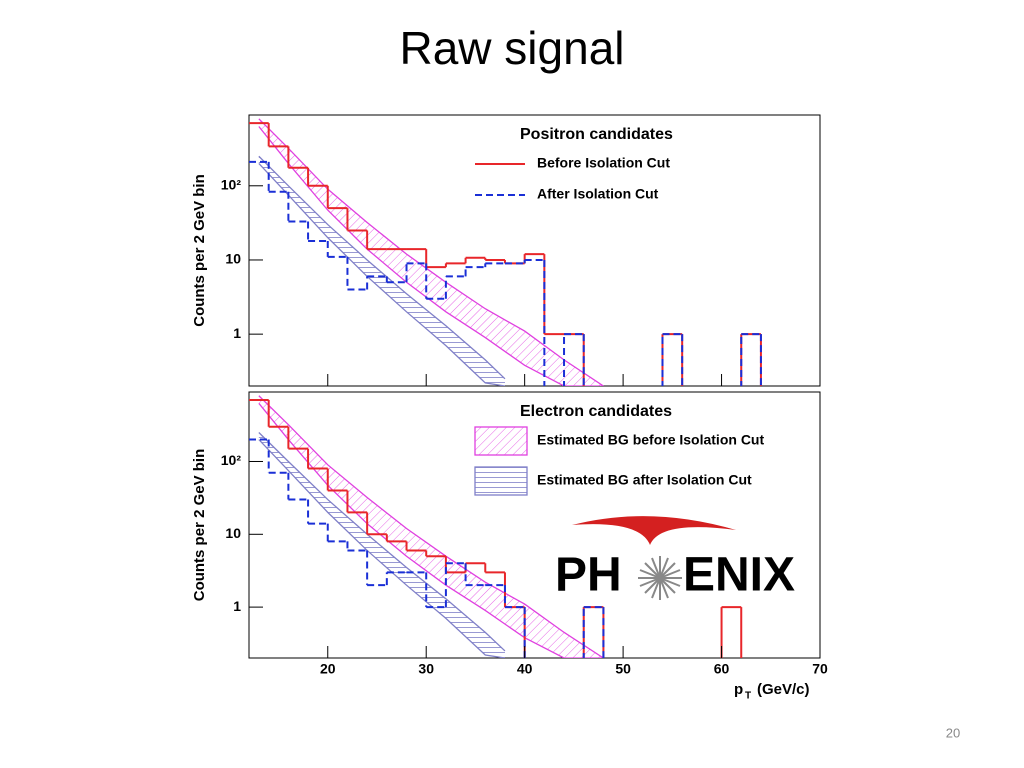 The image size is (1024, 768). What do you see at coordinates (660, 578) in the screenshot?
I see `logo-star` at bounding box center [660, 578].